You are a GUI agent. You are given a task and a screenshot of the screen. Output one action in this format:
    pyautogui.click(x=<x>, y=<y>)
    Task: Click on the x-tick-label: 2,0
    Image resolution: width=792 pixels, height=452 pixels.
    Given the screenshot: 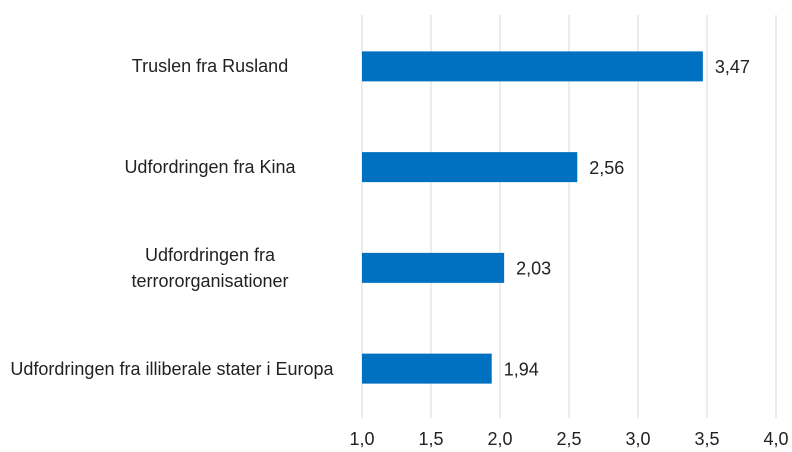 What is the action you would take?
    pyautogui.click(x=499, y=439)
    